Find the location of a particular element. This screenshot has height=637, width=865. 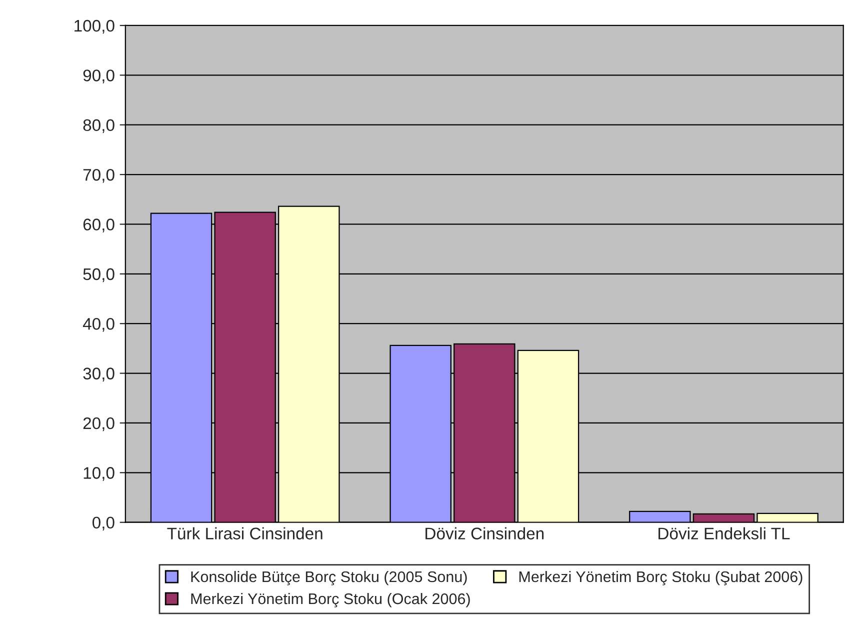

x-tick-label: Döviz Endeksli TL is located at coordinates (724, 533).